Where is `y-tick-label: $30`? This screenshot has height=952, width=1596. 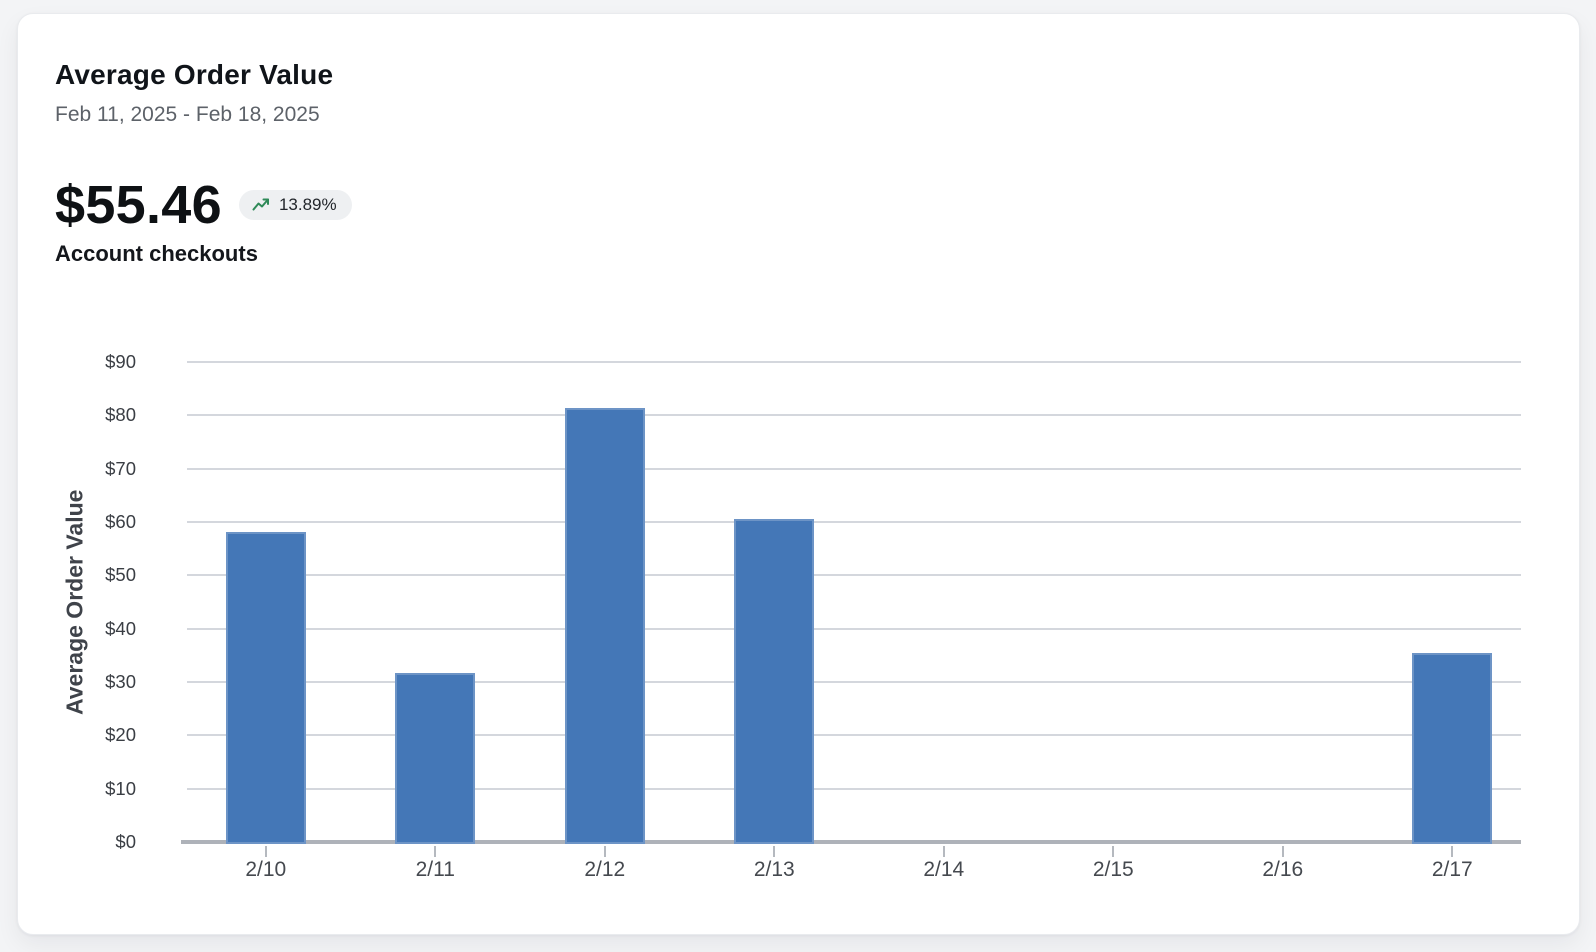
y-tick-label: $30 is located at coordinates (120, 682).